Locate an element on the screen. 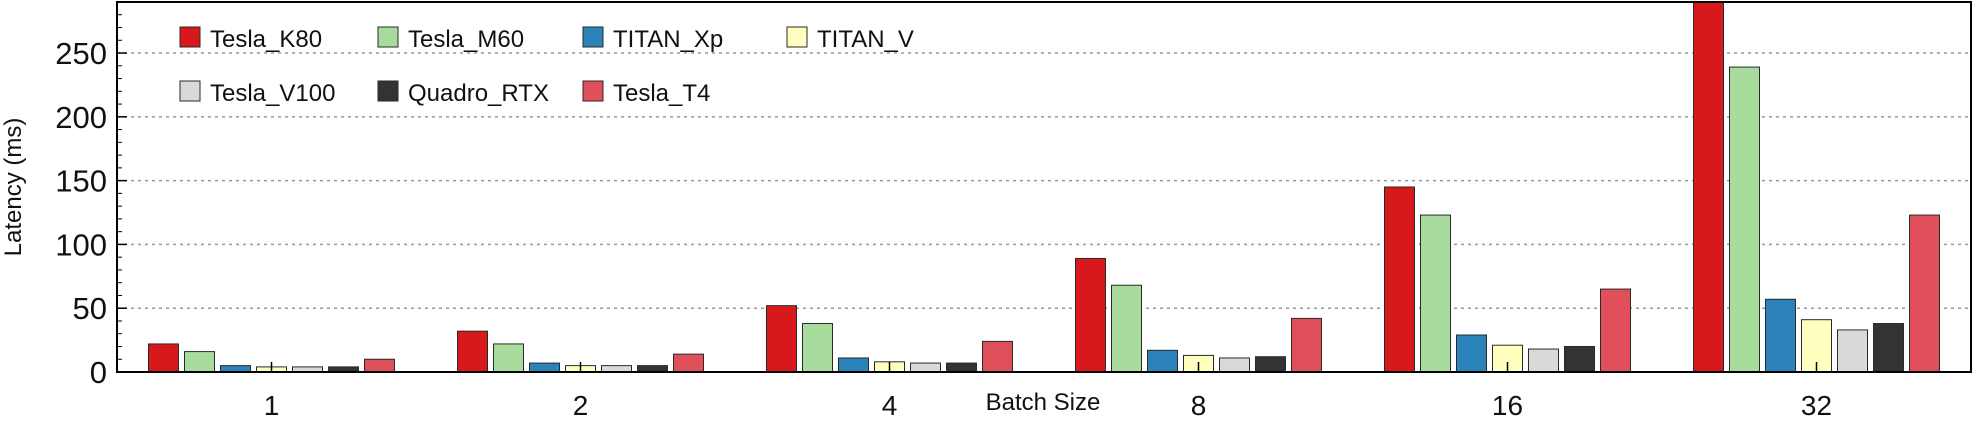 The height and width of the screenshot is (421, 1974). x-tick-label: 4 is located at coordinates (890, 405).